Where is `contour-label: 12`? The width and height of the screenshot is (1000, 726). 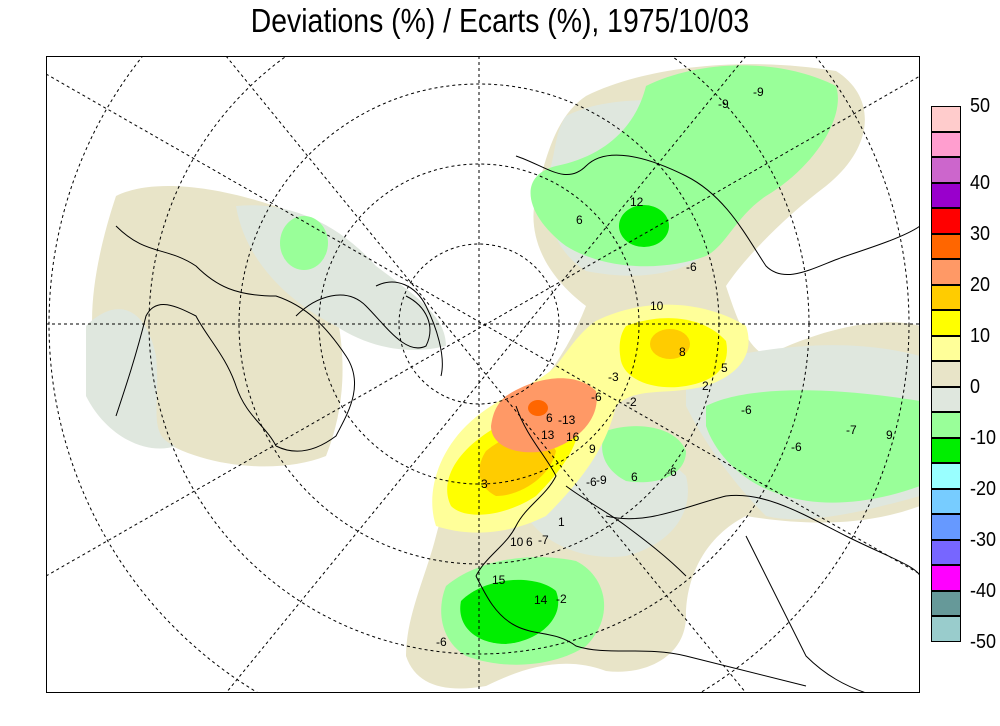 contour-label: 12 is located at coordinates (637, 202).